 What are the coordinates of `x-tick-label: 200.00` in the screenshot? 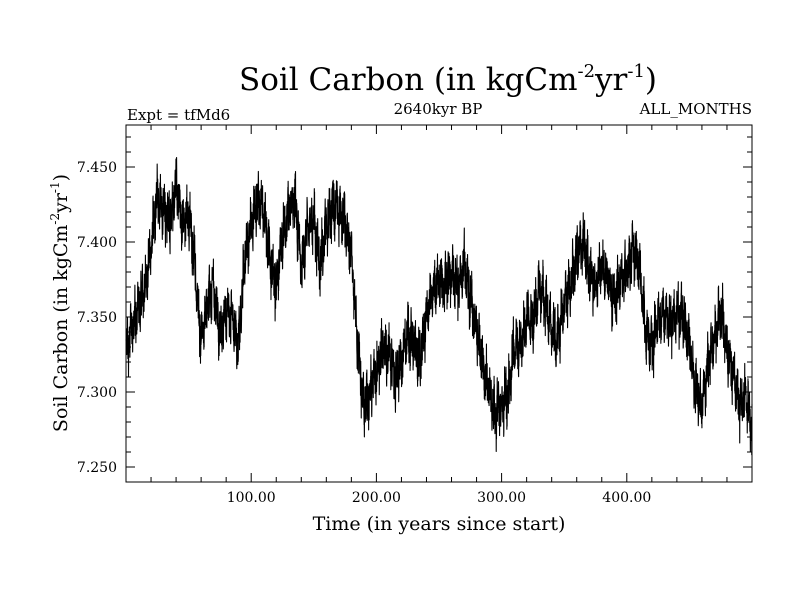 It's located at (376, 498).